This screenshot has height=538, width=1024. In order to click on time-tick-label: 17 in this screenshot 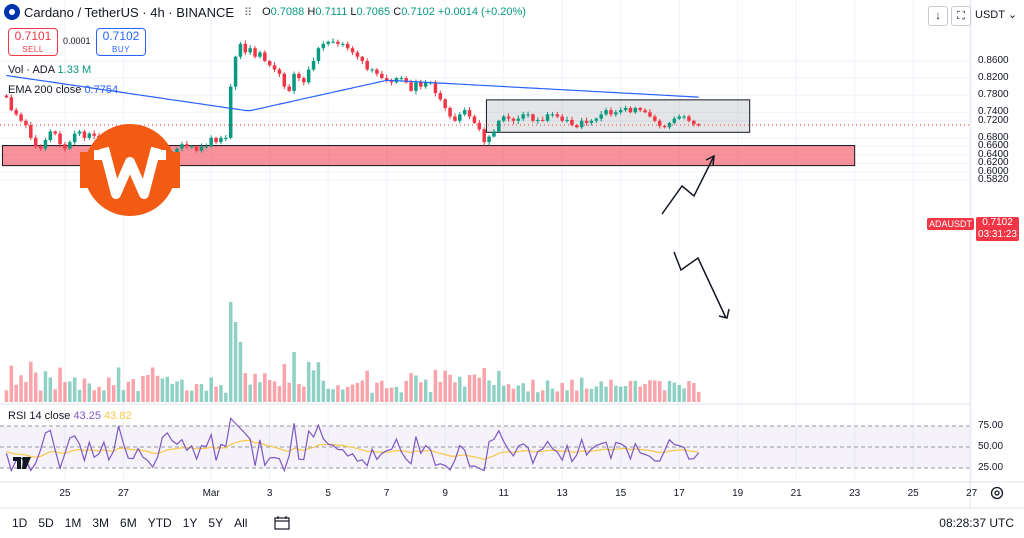, I will do `click(679, 493)`.